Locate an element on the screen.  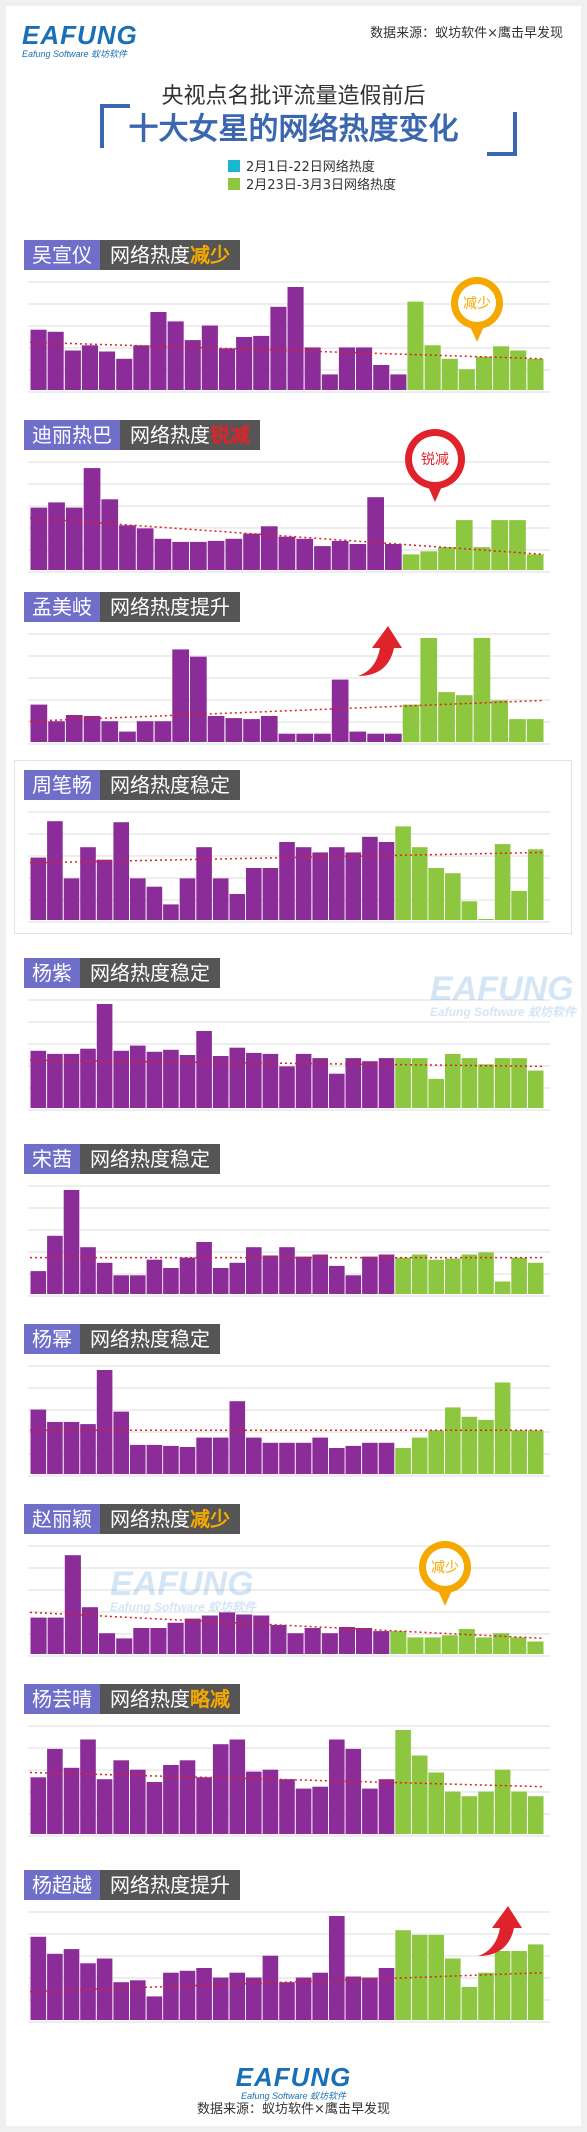
panel-label: 杨幂 网络热度稳定 is located at coordinates (122, 1339).